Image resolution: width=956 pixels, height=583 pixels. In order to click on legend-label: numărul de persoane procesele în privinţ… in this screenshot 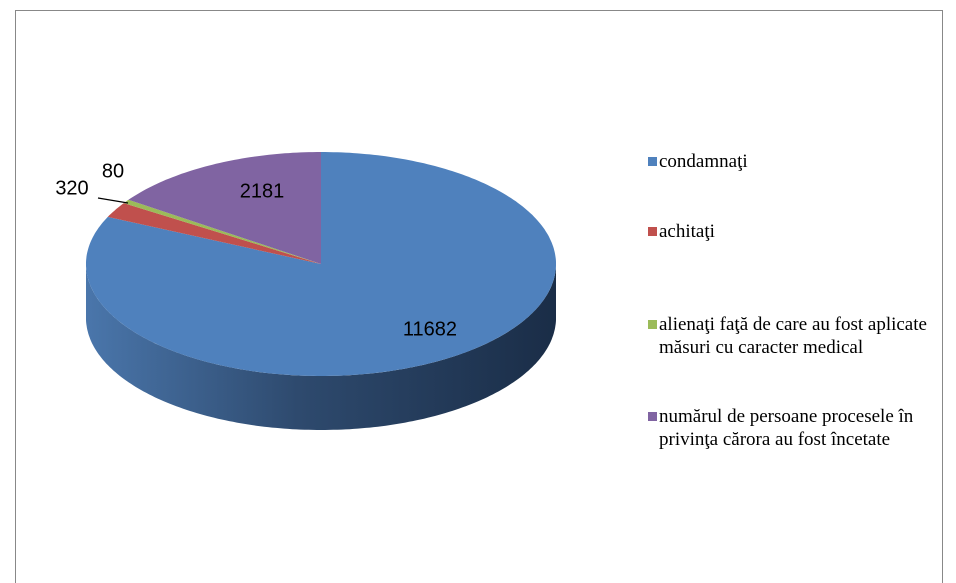, I will do `click(786, 428)`.